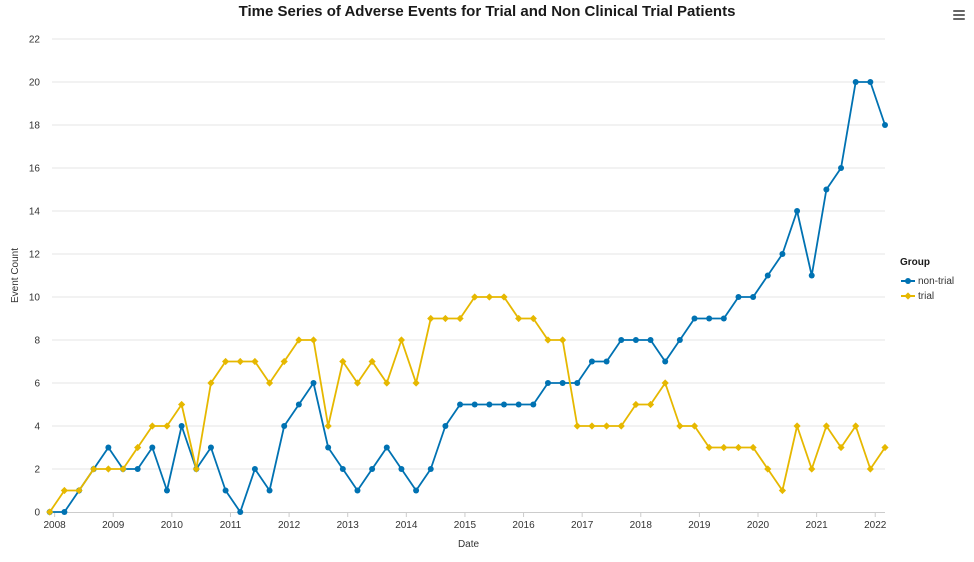 The height and width of the screenshot is (562, 974). What do you see at coordinates (959, 15) in the screenshot?
I see `hamburger-menu-icon` at bounding box center [959, 15].